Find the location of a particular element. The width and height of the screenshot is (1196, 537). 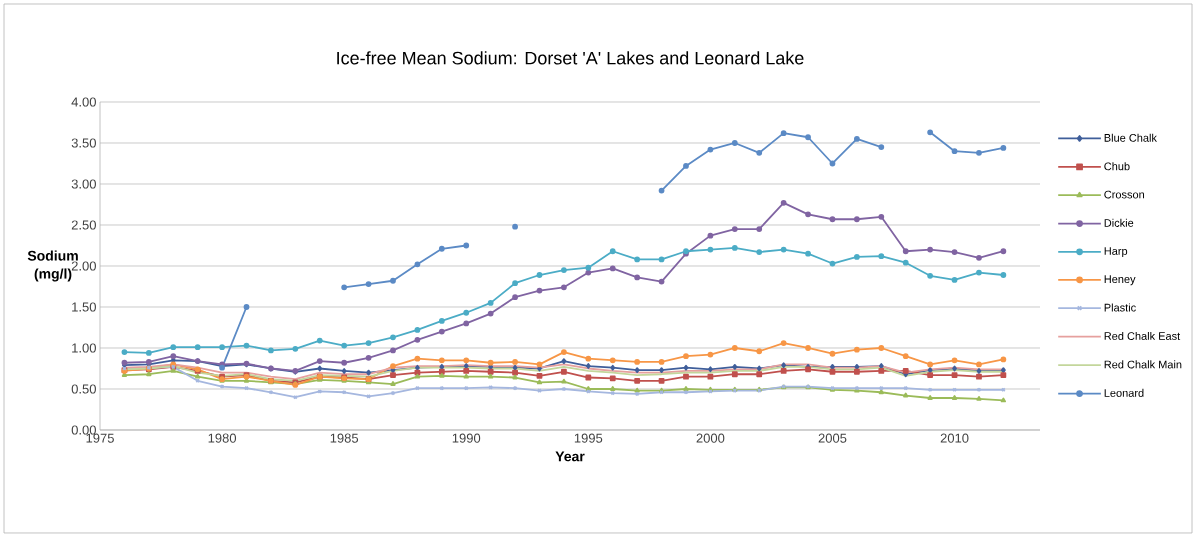

y-tick-label: 4.00 is located at coordinates (83, 102).